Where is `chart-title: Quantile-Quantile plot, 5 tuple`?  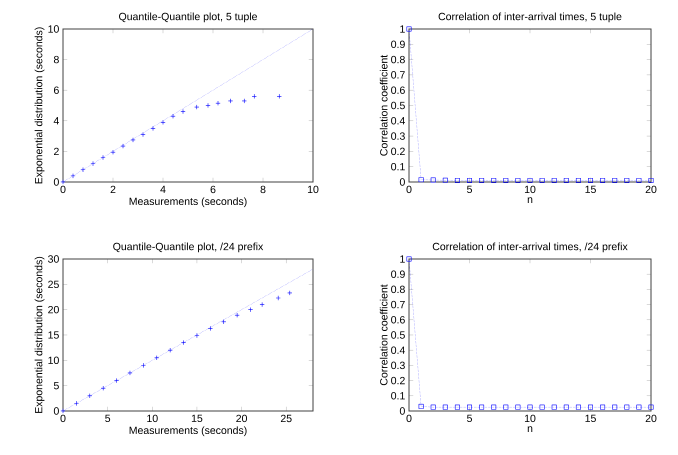
chart-title: Quantile-Quantile plot, 5 tuple is located at coordinates (188, 17).